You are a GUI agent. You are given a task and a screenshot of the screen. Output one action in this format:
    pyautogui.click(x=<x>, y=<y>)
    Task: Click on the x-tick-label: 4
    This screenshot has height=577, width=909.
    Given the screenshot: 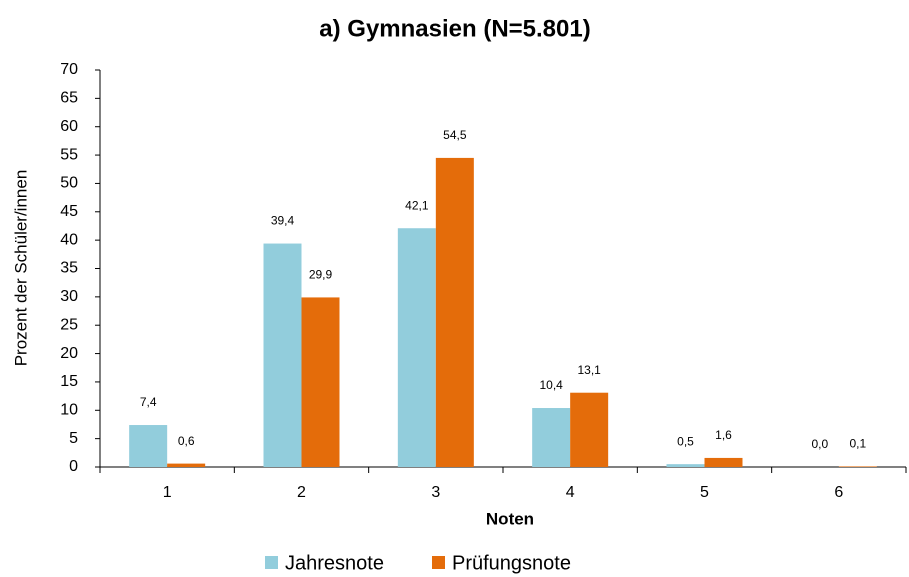 What is the action you would take?
    pyautogui.click(x=570, y=492)
    